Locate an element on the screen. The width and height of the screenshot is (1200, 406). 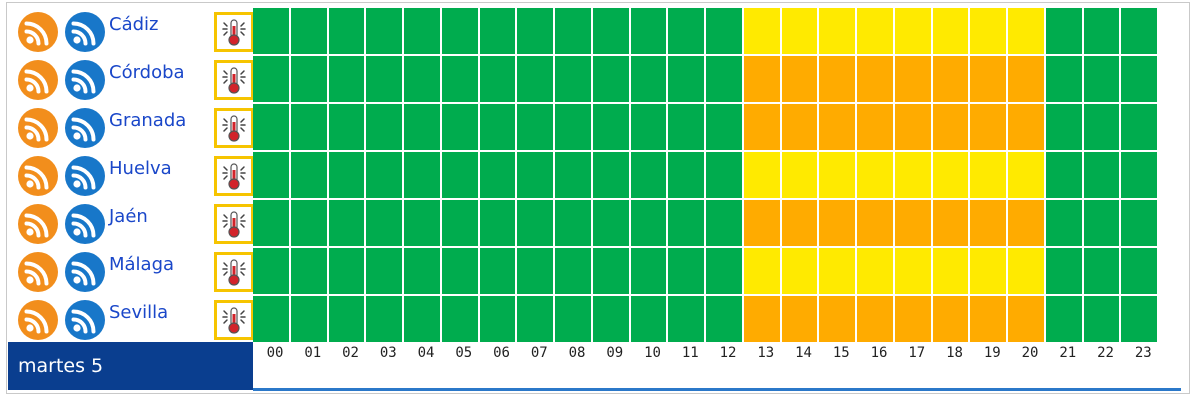
date-label: martes 5 is located at coordinates (130, 366).